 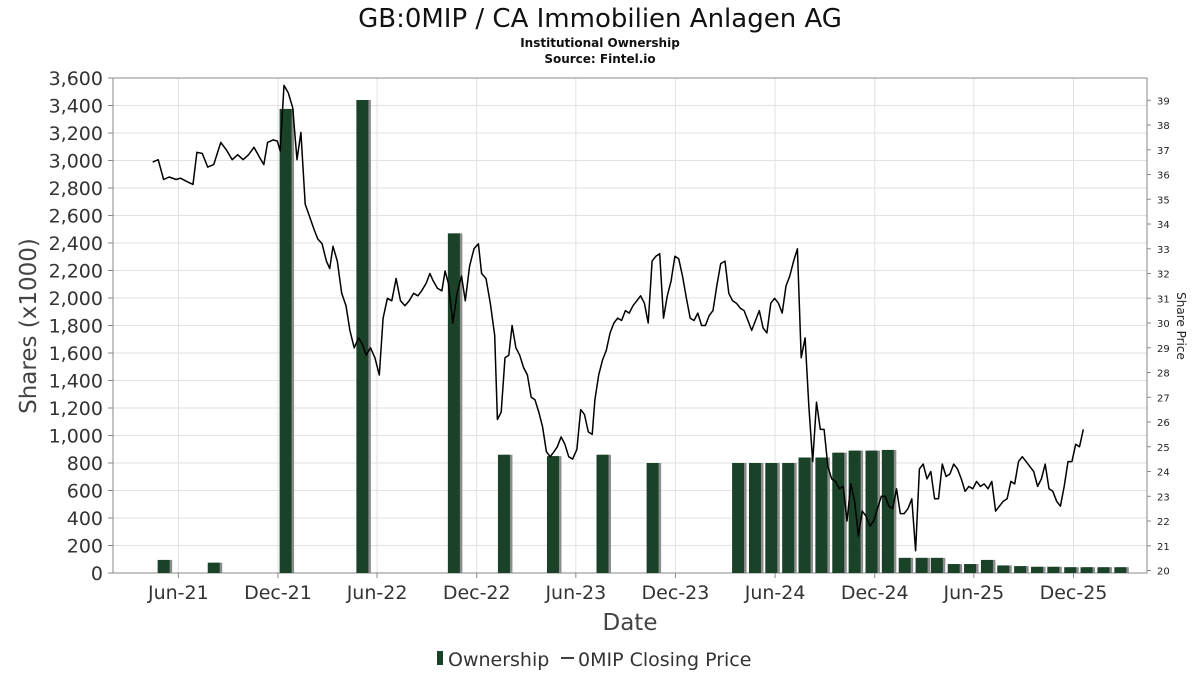 What do you see at coordinates (85, 492) in the screenshot?
I see `y-tick-label: 600` at bounding box center [85, 492].